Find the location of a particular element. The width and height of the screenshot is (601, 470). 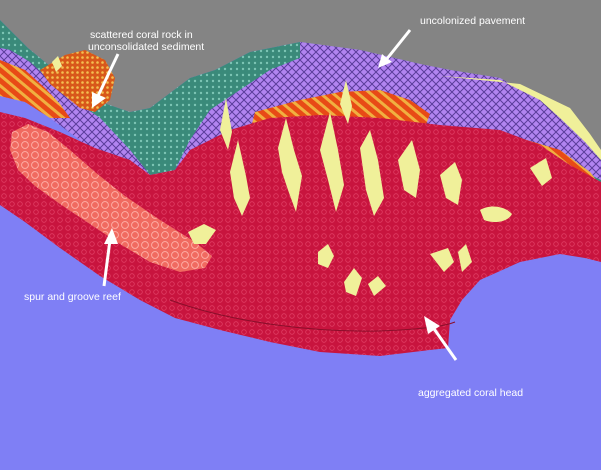

spur-and-groove-reef is located at coordinates (111, 198).